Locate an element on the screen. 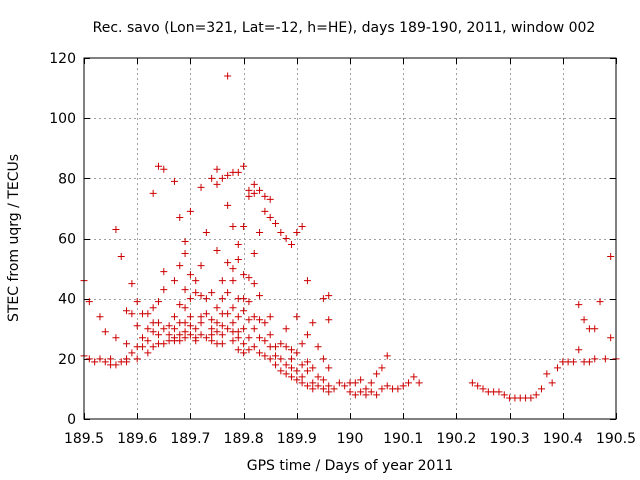  x-tick-label: 190 is located at coordinates (350, 439).